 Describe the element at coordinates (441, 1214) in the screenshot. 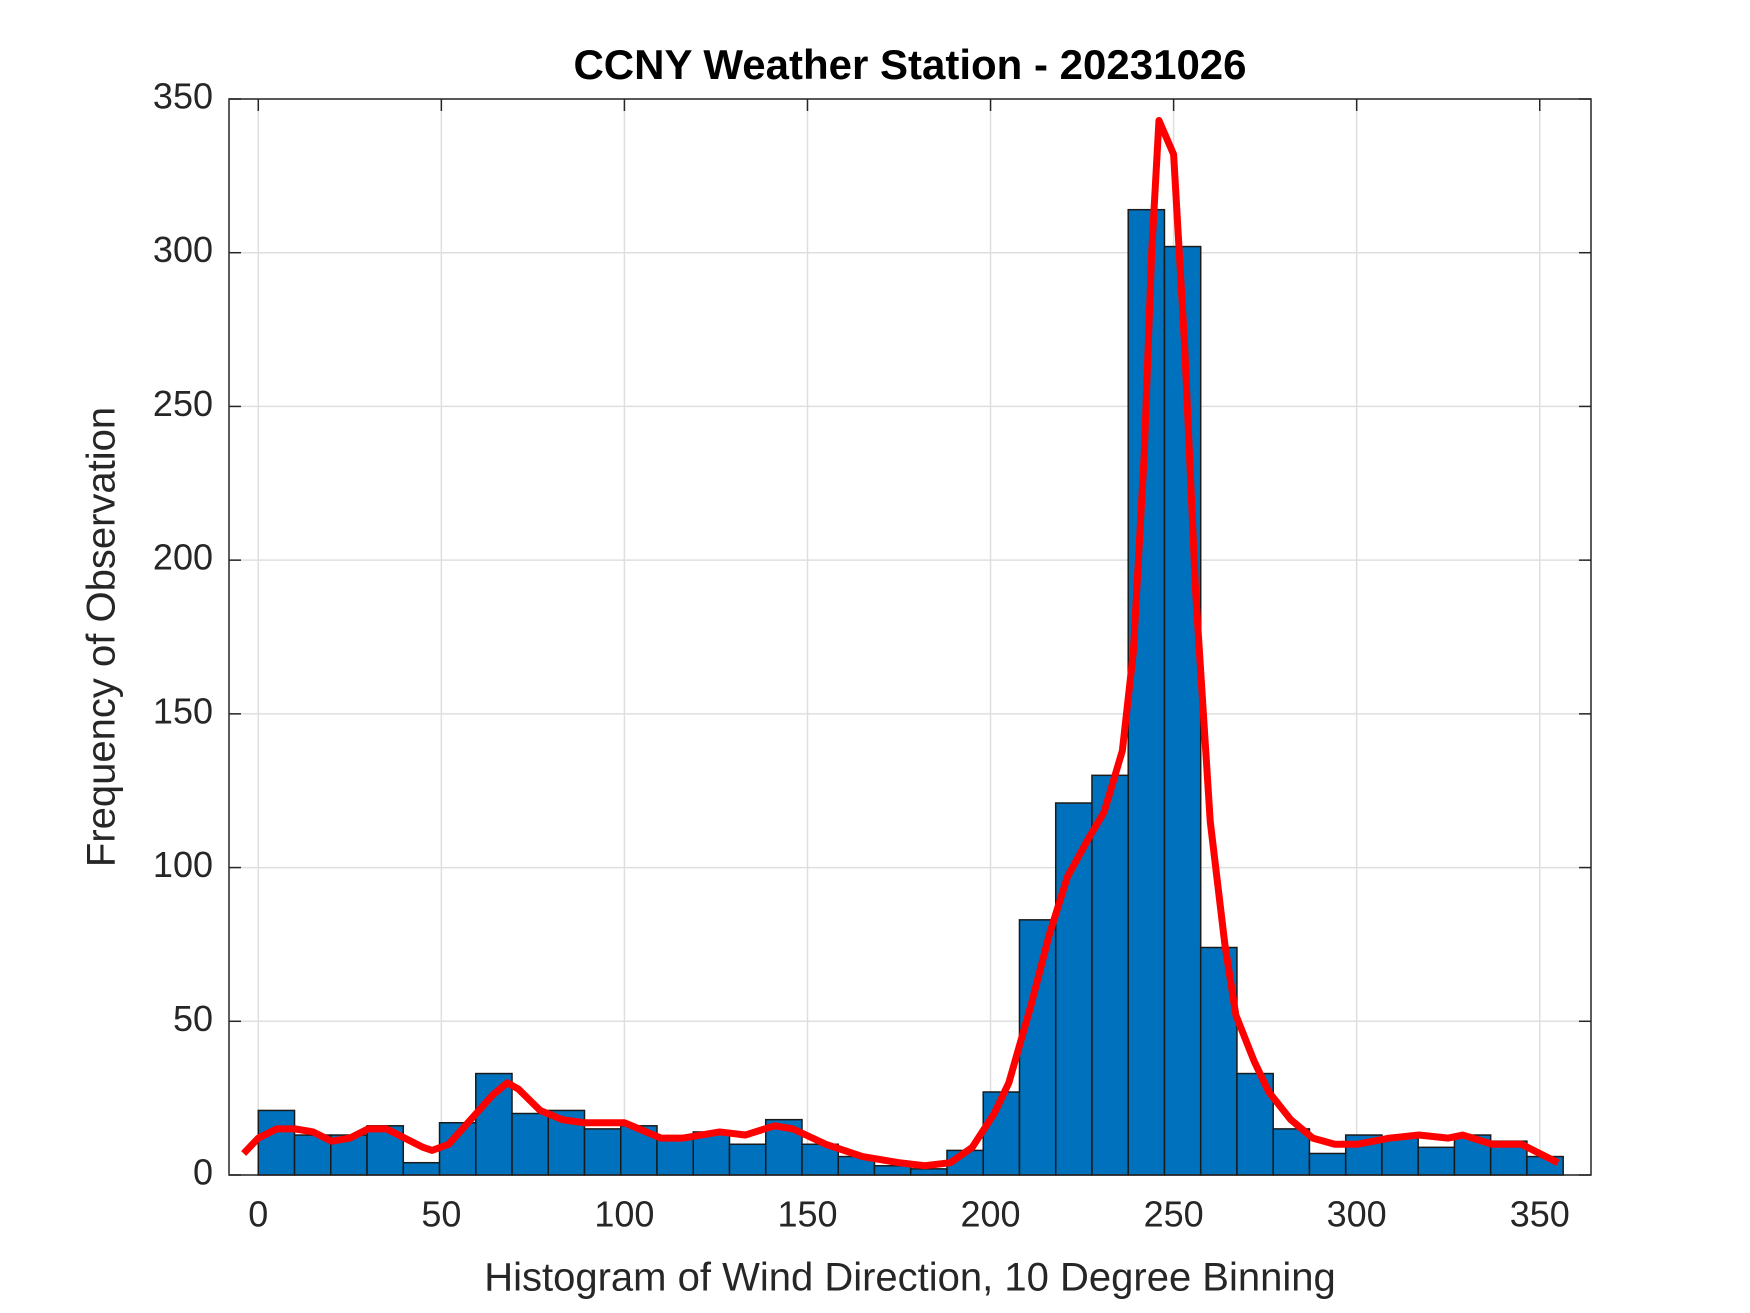

I see `x-tick-label: 50` at that location.